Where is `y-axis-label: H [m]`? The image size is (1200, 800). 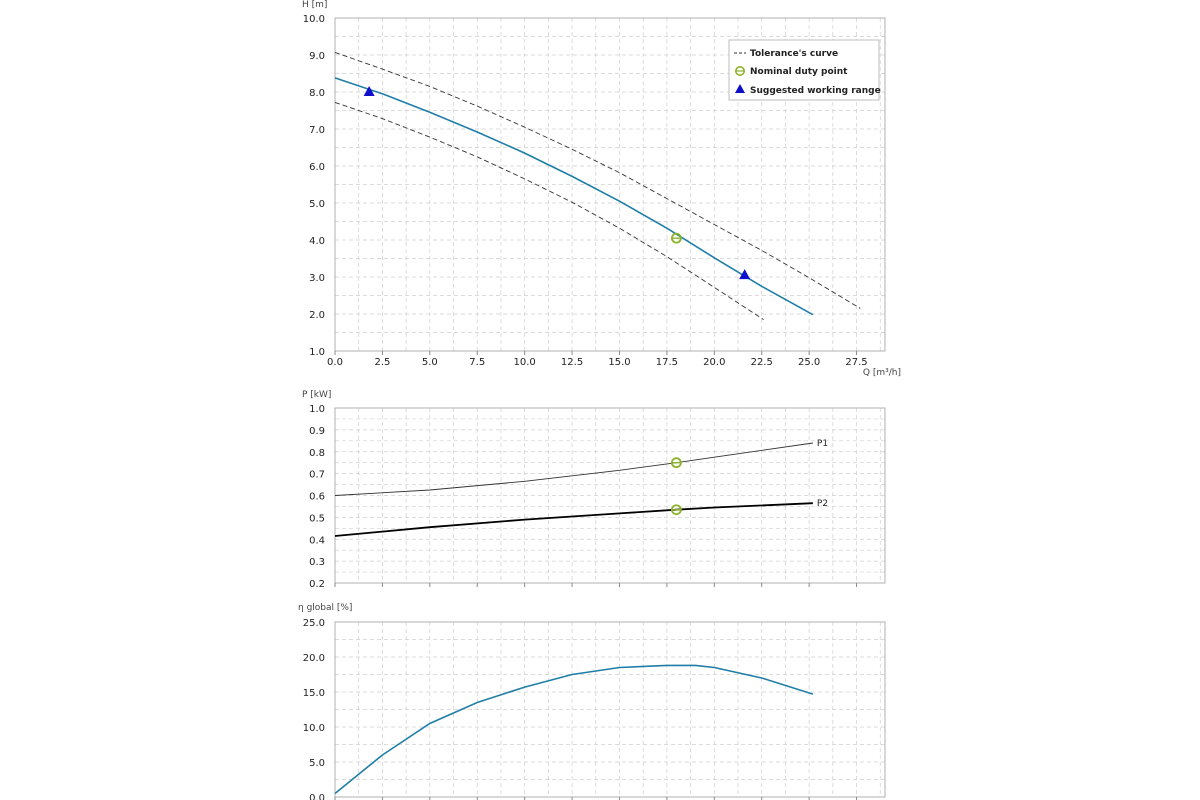
y-axis-label: H [m] is located at coordinates (314, 5).